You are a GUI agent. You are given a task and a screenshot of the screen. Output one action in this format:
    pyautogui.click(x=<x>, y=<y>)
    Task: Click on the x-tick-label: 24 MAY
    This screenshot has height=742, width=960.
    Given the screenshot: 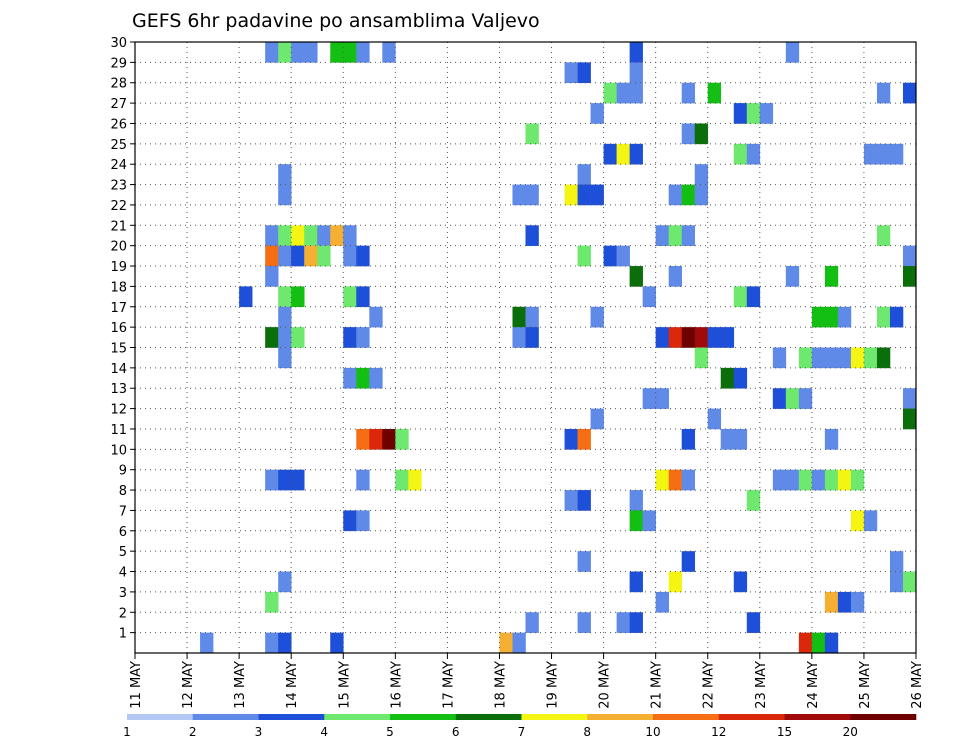 What is the action you would take?
    pyautogui.click(x=813, y=685)
    